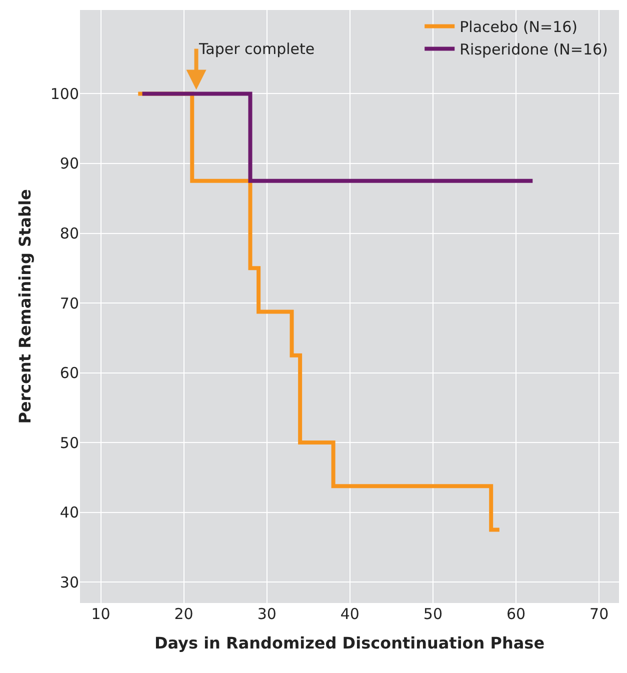  Describe the element at coordinates (69, 582) in the screenshot. I see `y-tick-label: 30` at that location.